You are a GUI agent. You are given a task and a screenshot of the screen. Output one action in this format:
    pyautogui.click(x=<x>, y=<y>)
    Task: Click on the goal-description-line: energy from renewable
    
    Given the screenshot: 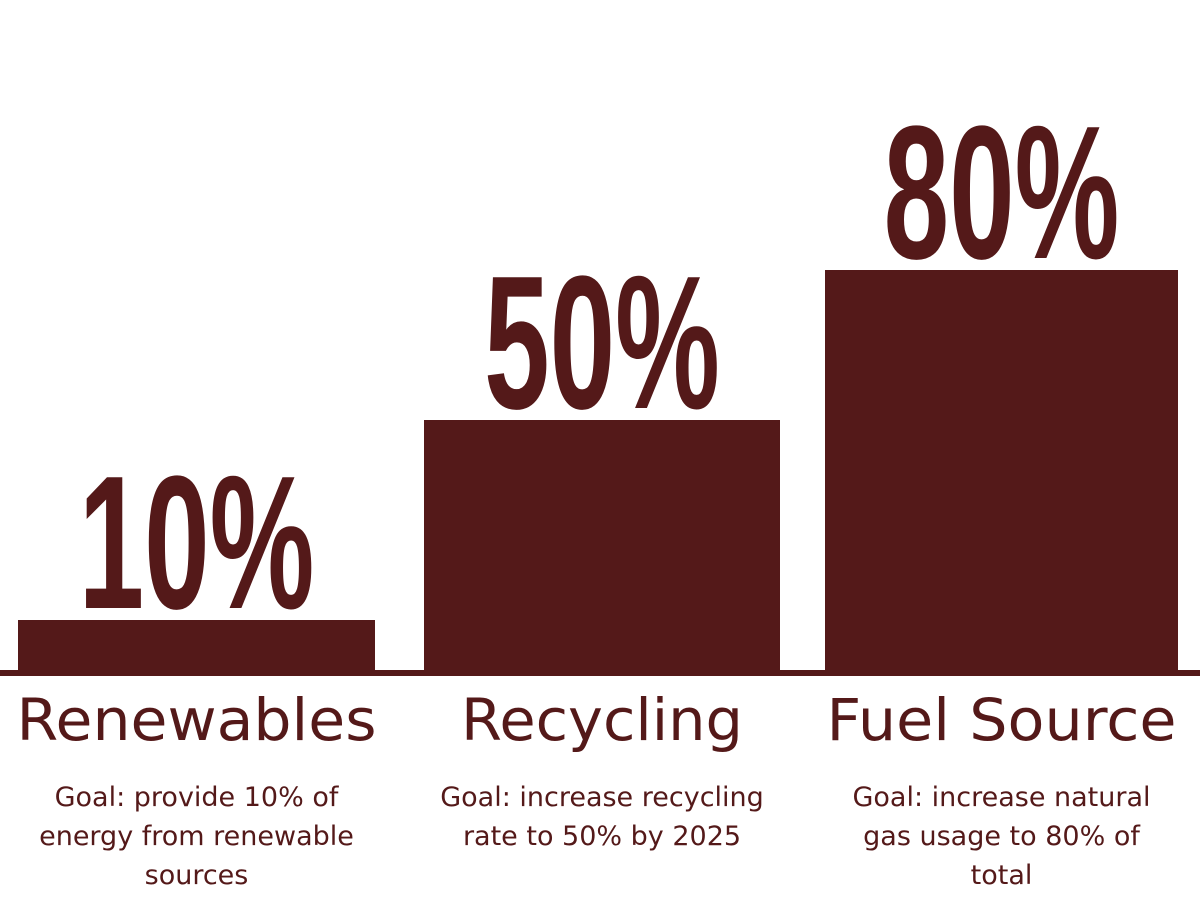 What is the action you would take?
    pyautogui.click(x=196, y=836)
    